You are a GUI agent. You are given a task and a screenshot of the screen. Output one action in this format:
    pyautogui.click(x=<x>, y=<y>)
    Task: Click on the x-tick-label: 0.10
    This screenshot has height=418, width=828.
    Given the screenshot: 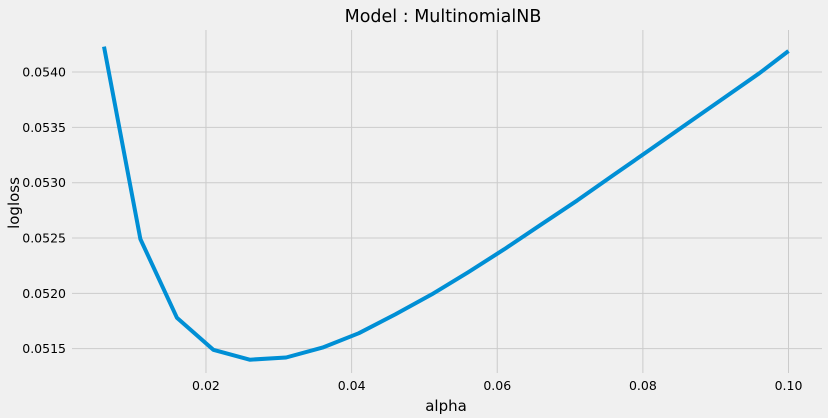 What is the action you would take?
    pyautogui.click(x=789, y=385)
    